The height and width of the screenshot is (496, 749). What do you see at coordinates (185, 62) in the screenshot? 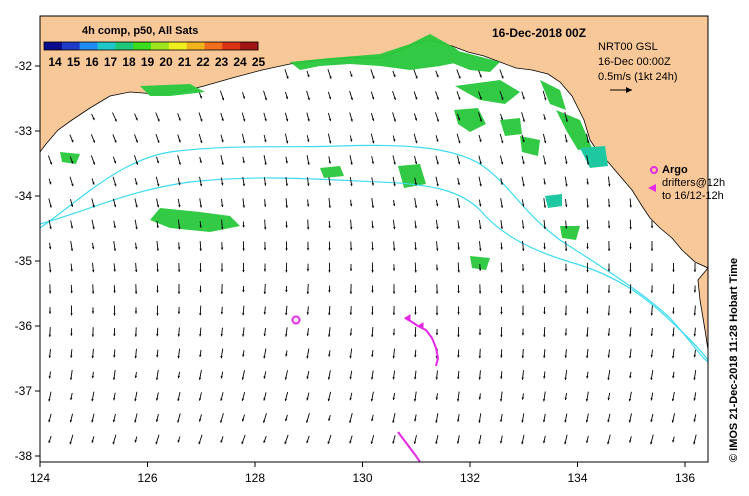
I see `colorbar-tick-label: 21` at bounding box center [185, 62].